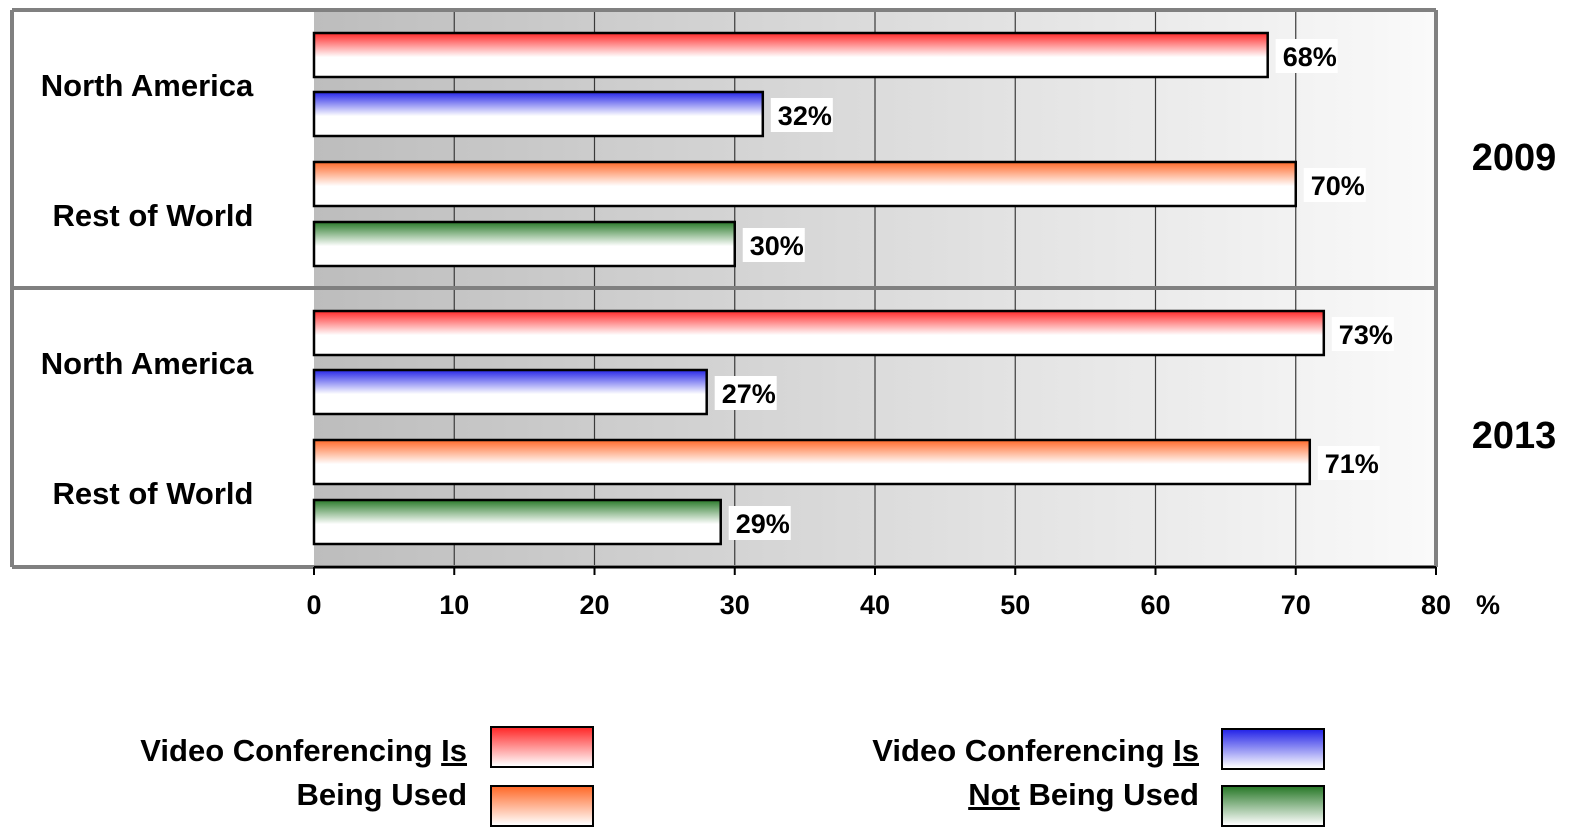 This screenshot has height=838, width=1589. Describe the element at coordinates (1109, 794) in the screenshot. I see `legend-not-used-line2-suffix: Being Used` at that location.